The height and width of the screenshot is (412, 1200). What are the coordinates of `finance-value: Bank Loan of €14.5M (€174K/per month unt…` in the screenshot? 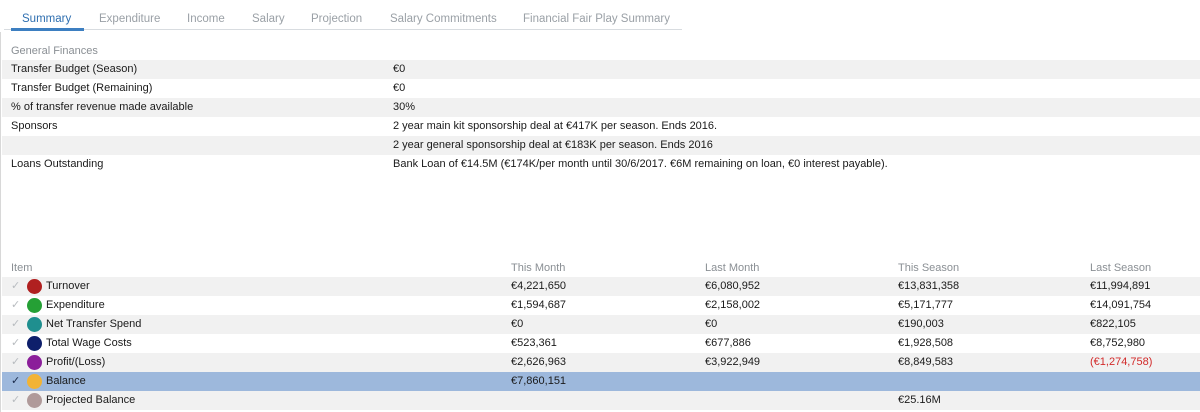 It's located at (640, 164).